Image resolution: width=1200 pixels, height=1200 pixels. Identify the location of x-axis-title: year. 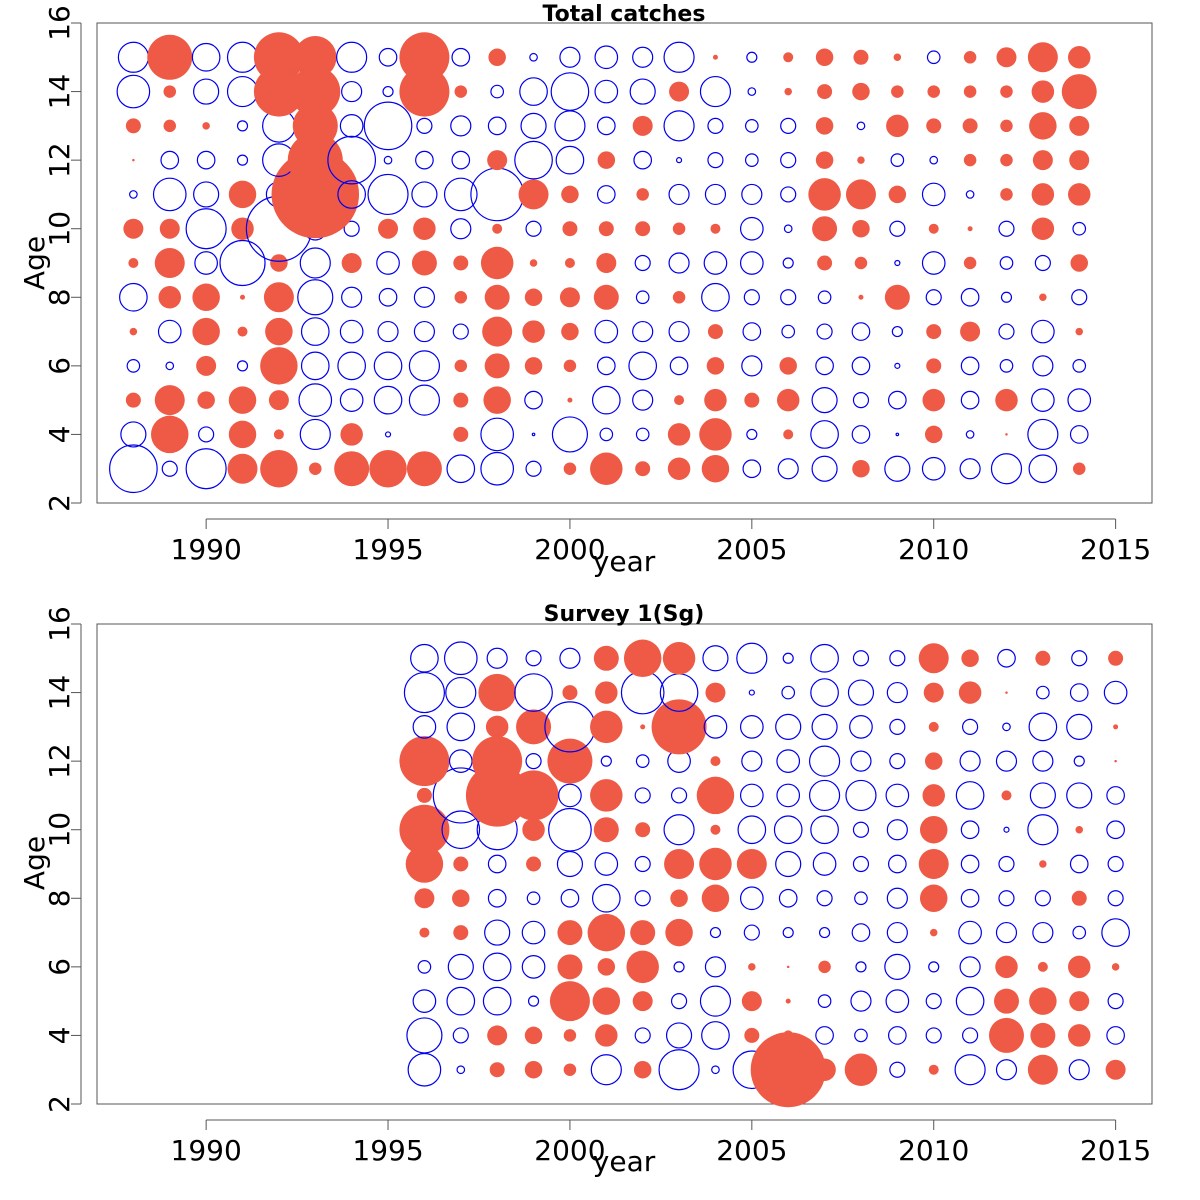
(624, 1161).